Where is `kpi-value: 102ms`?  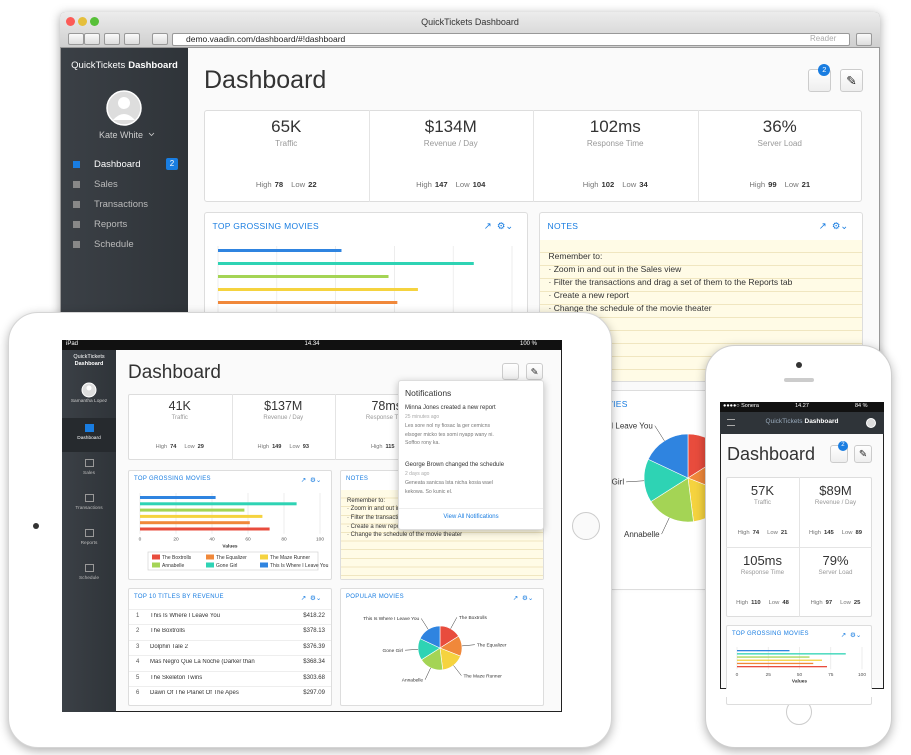
kpi-value: 102ms is located at coordinates (615, 127).